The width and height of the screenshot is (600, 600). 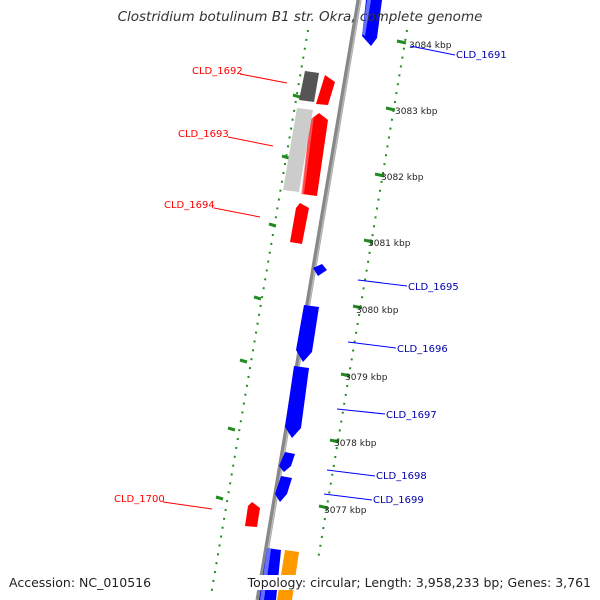 What do you see at coordinates (366, 378) in the screenshot?
I see `tick-label-3079: 3079 kbp` at bounding box center [366, 378].